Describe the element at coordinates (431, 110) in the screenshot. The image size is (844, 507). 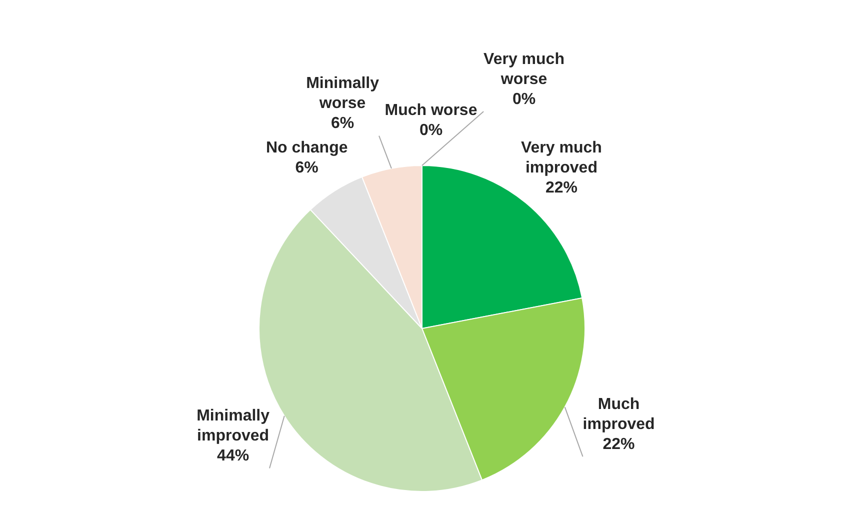
I see `category-label: Much worse` at that location.